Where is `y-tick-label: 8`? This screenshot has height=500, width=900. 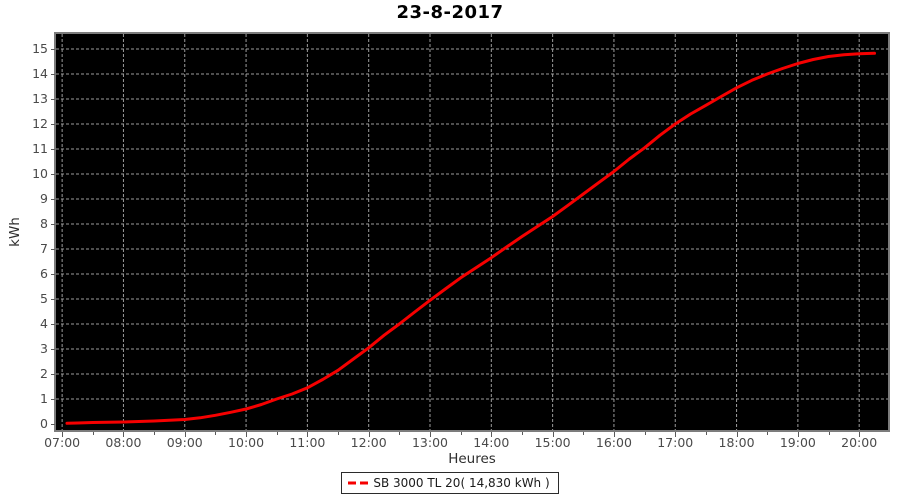 y-tick-label: 8 is located at coordinates (44, 223).